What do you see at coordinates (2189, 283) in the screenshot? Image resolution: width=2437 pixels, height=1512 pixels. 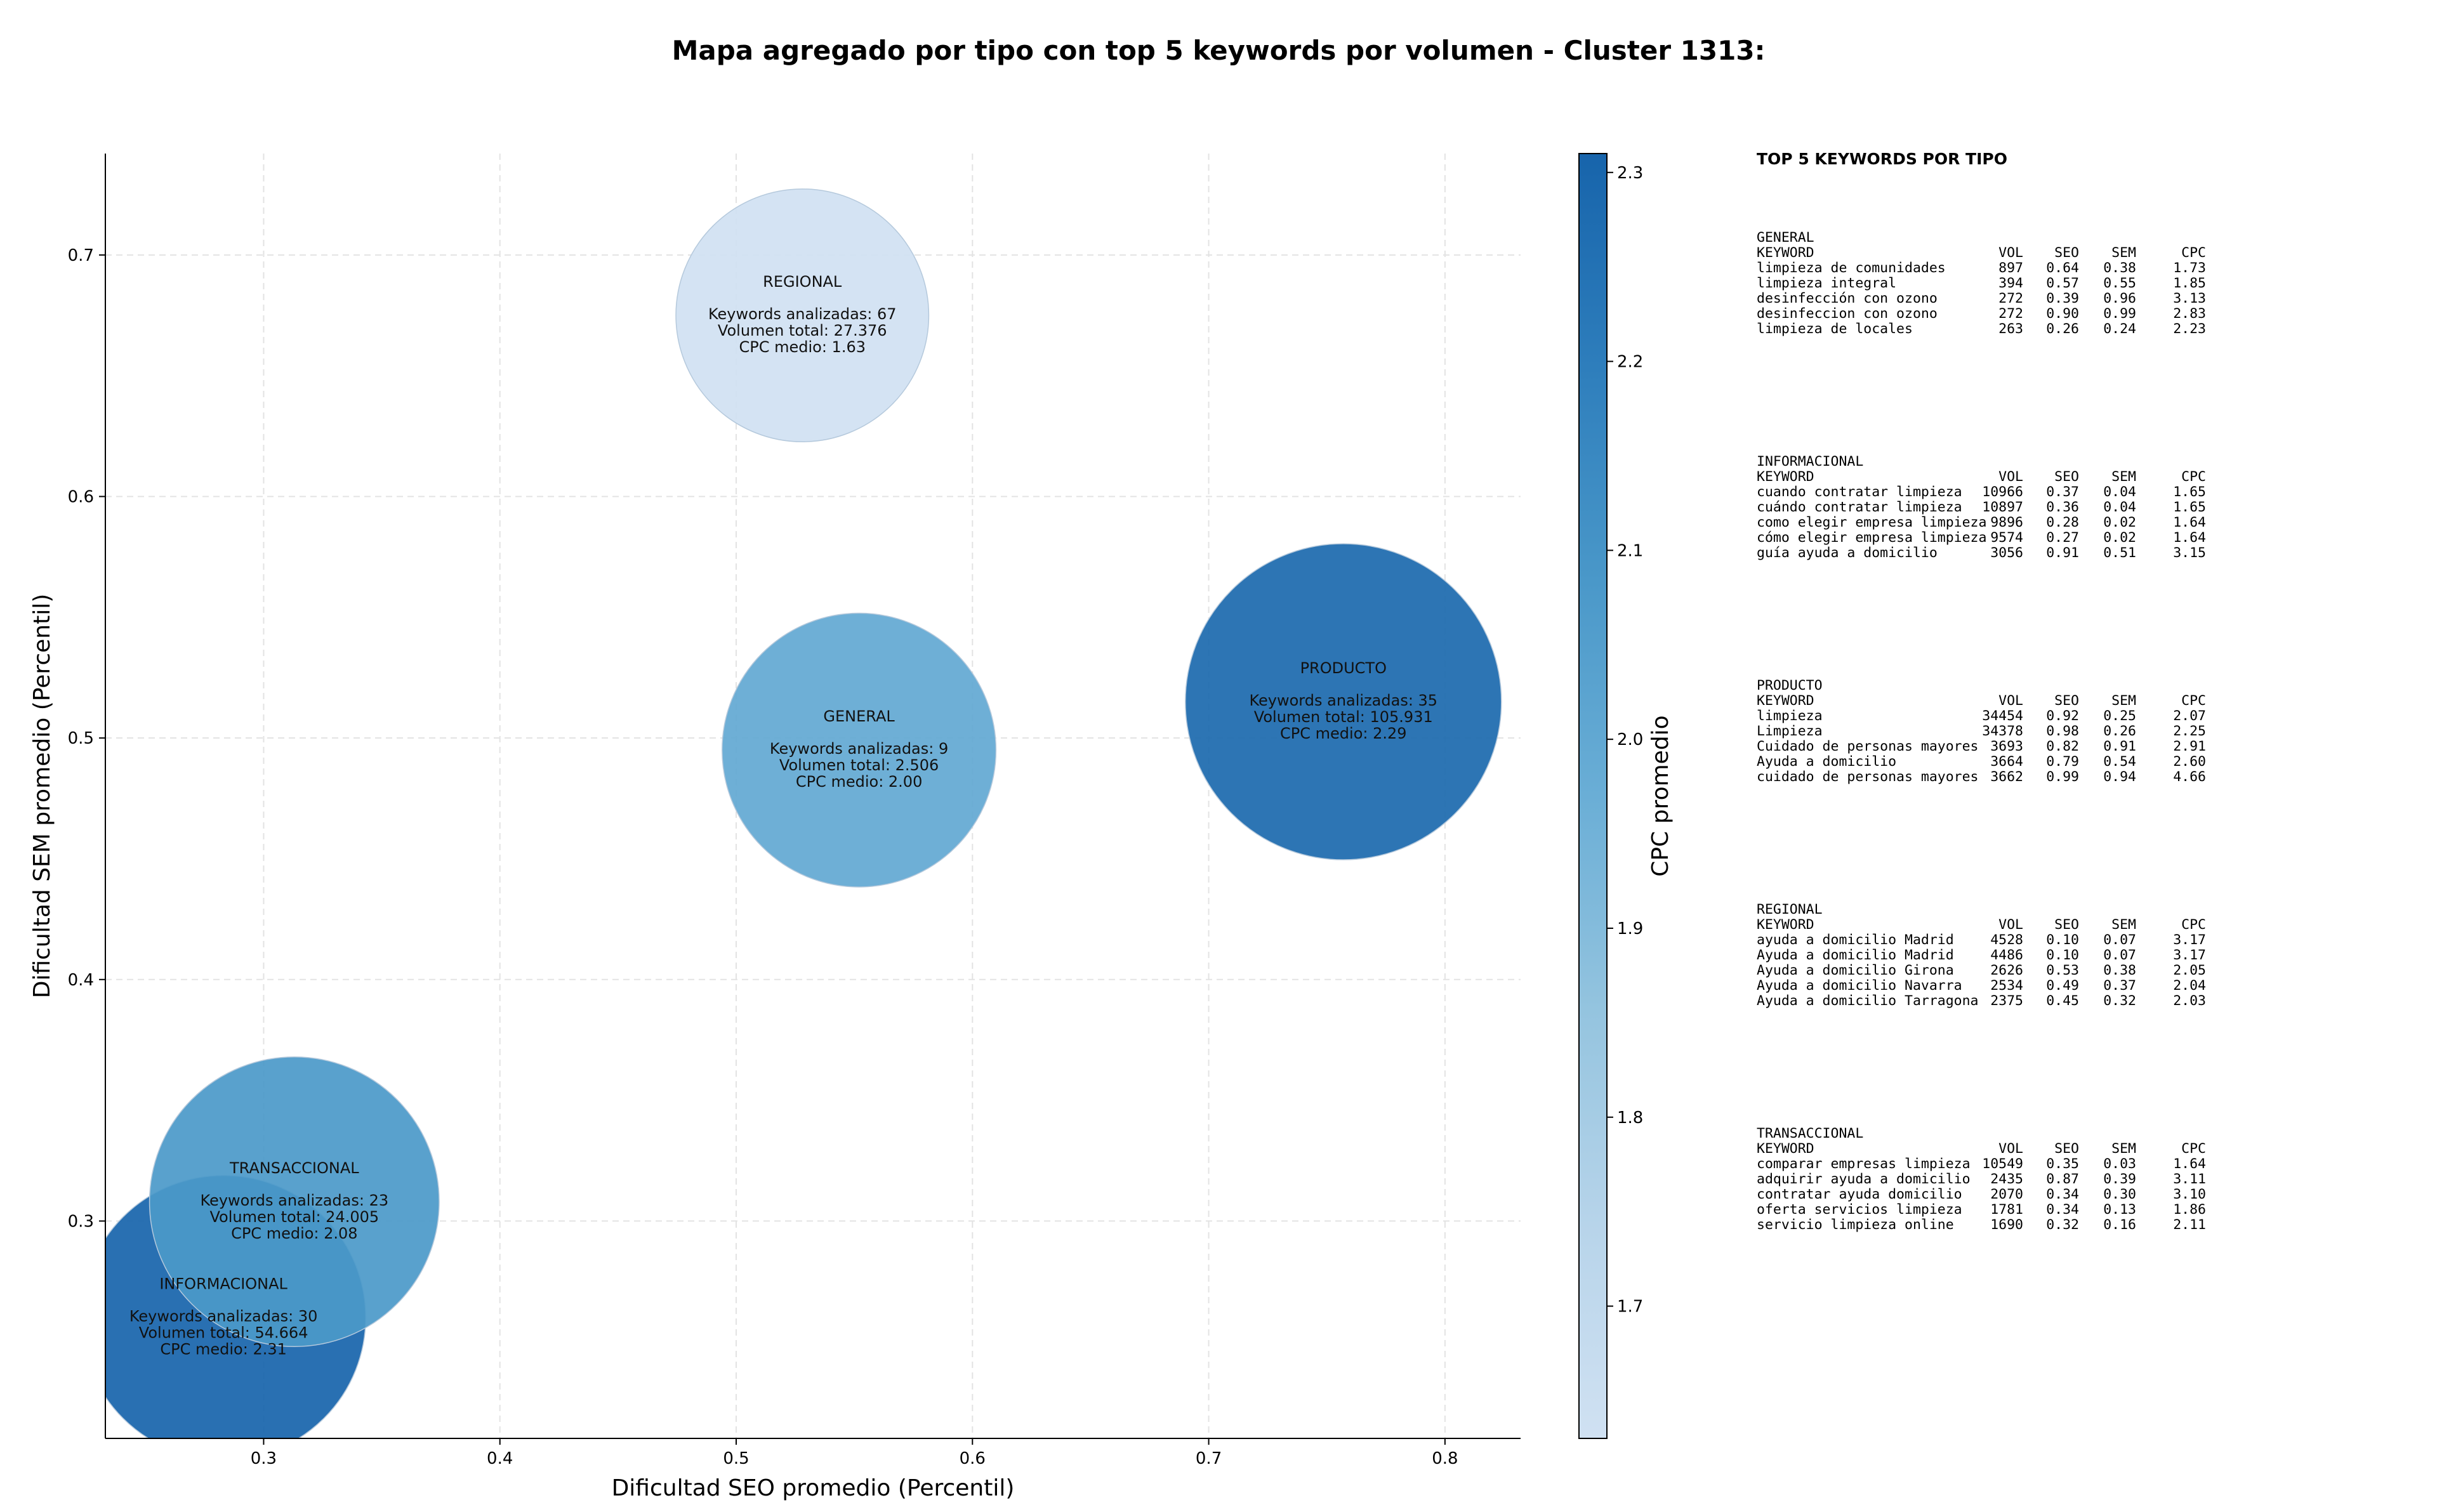 I see `cpc-cell: 1.85` at bounding box center [2189, 283].